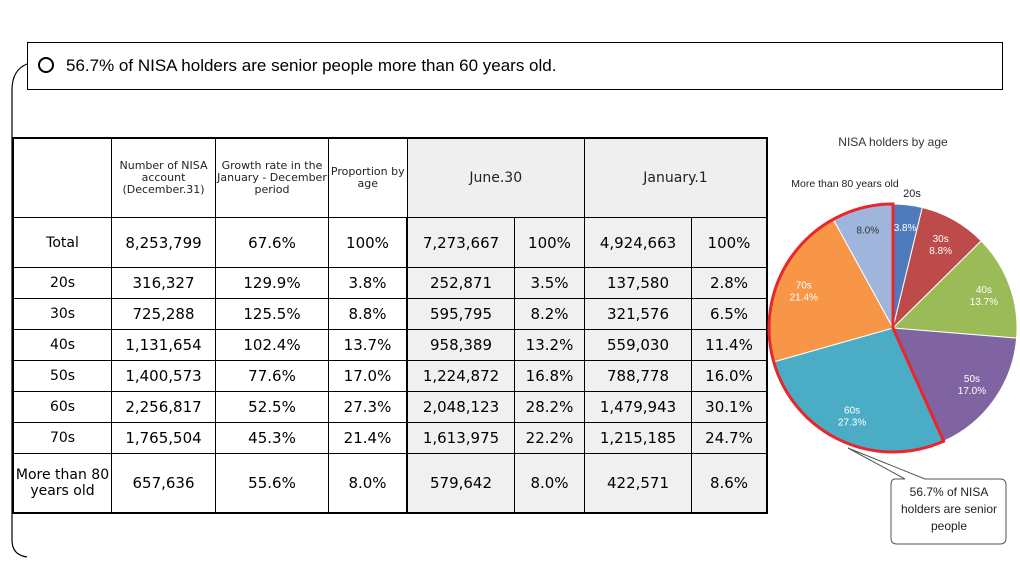 Image resolution: width=1020 pixels, height=563 pixels. I want to click on table-cell: 17.0%, so click(368, 376).